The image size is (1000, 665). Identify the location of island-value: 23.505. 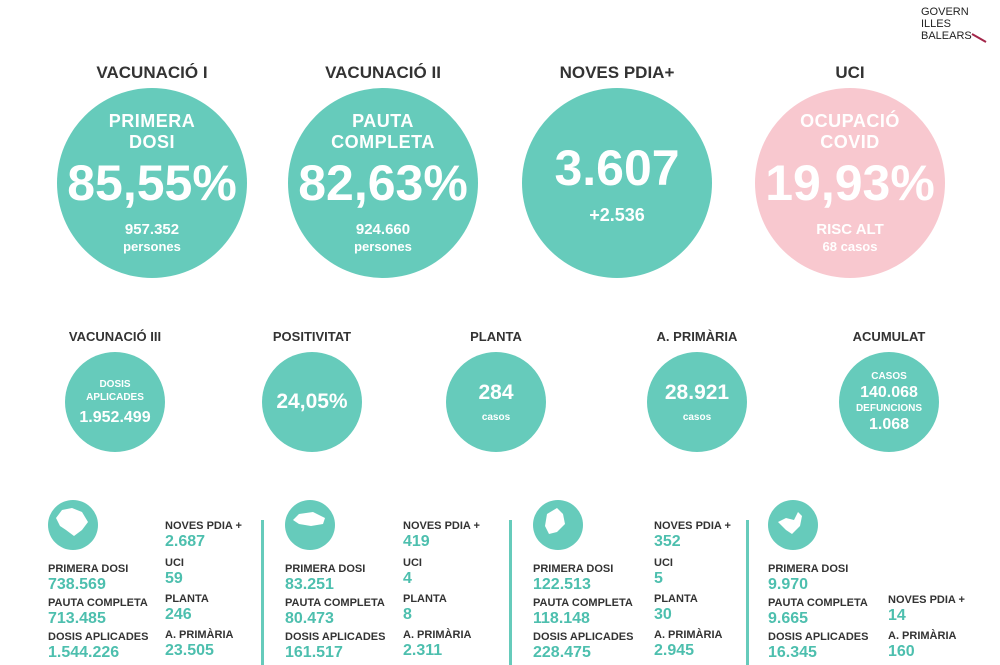
(189, 650).